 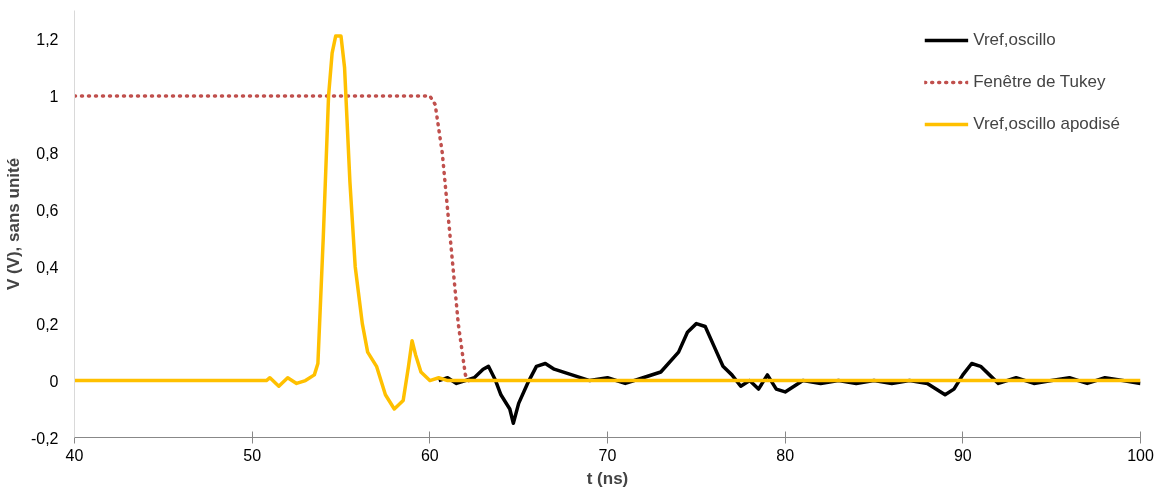 What do you see at coordinates (785, 455) in the screenshot?
I see `x-tick-label: 80` at bounding box center [785, 455].